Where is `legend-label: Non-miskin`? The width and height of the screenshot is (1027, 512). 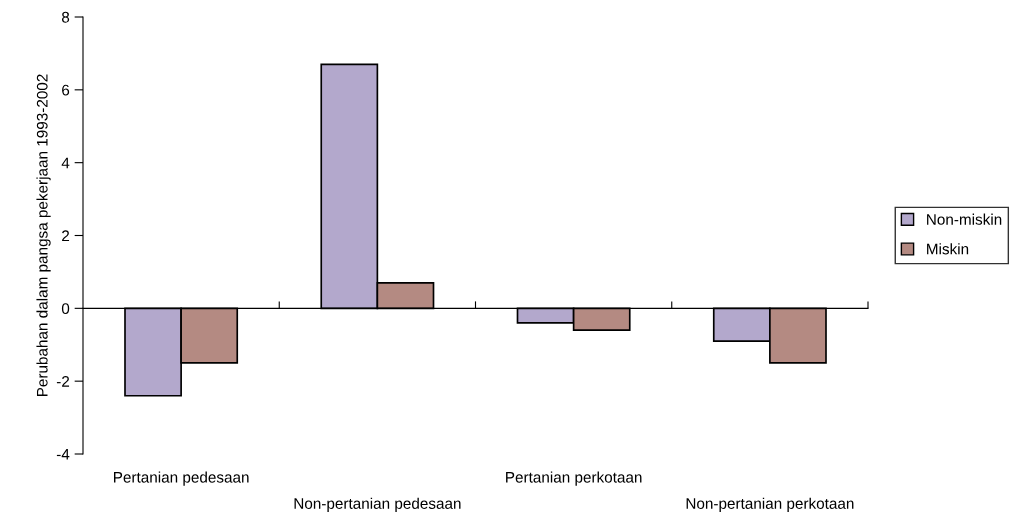
legend-label: Non-miskin is located at coordinates (964, 219).